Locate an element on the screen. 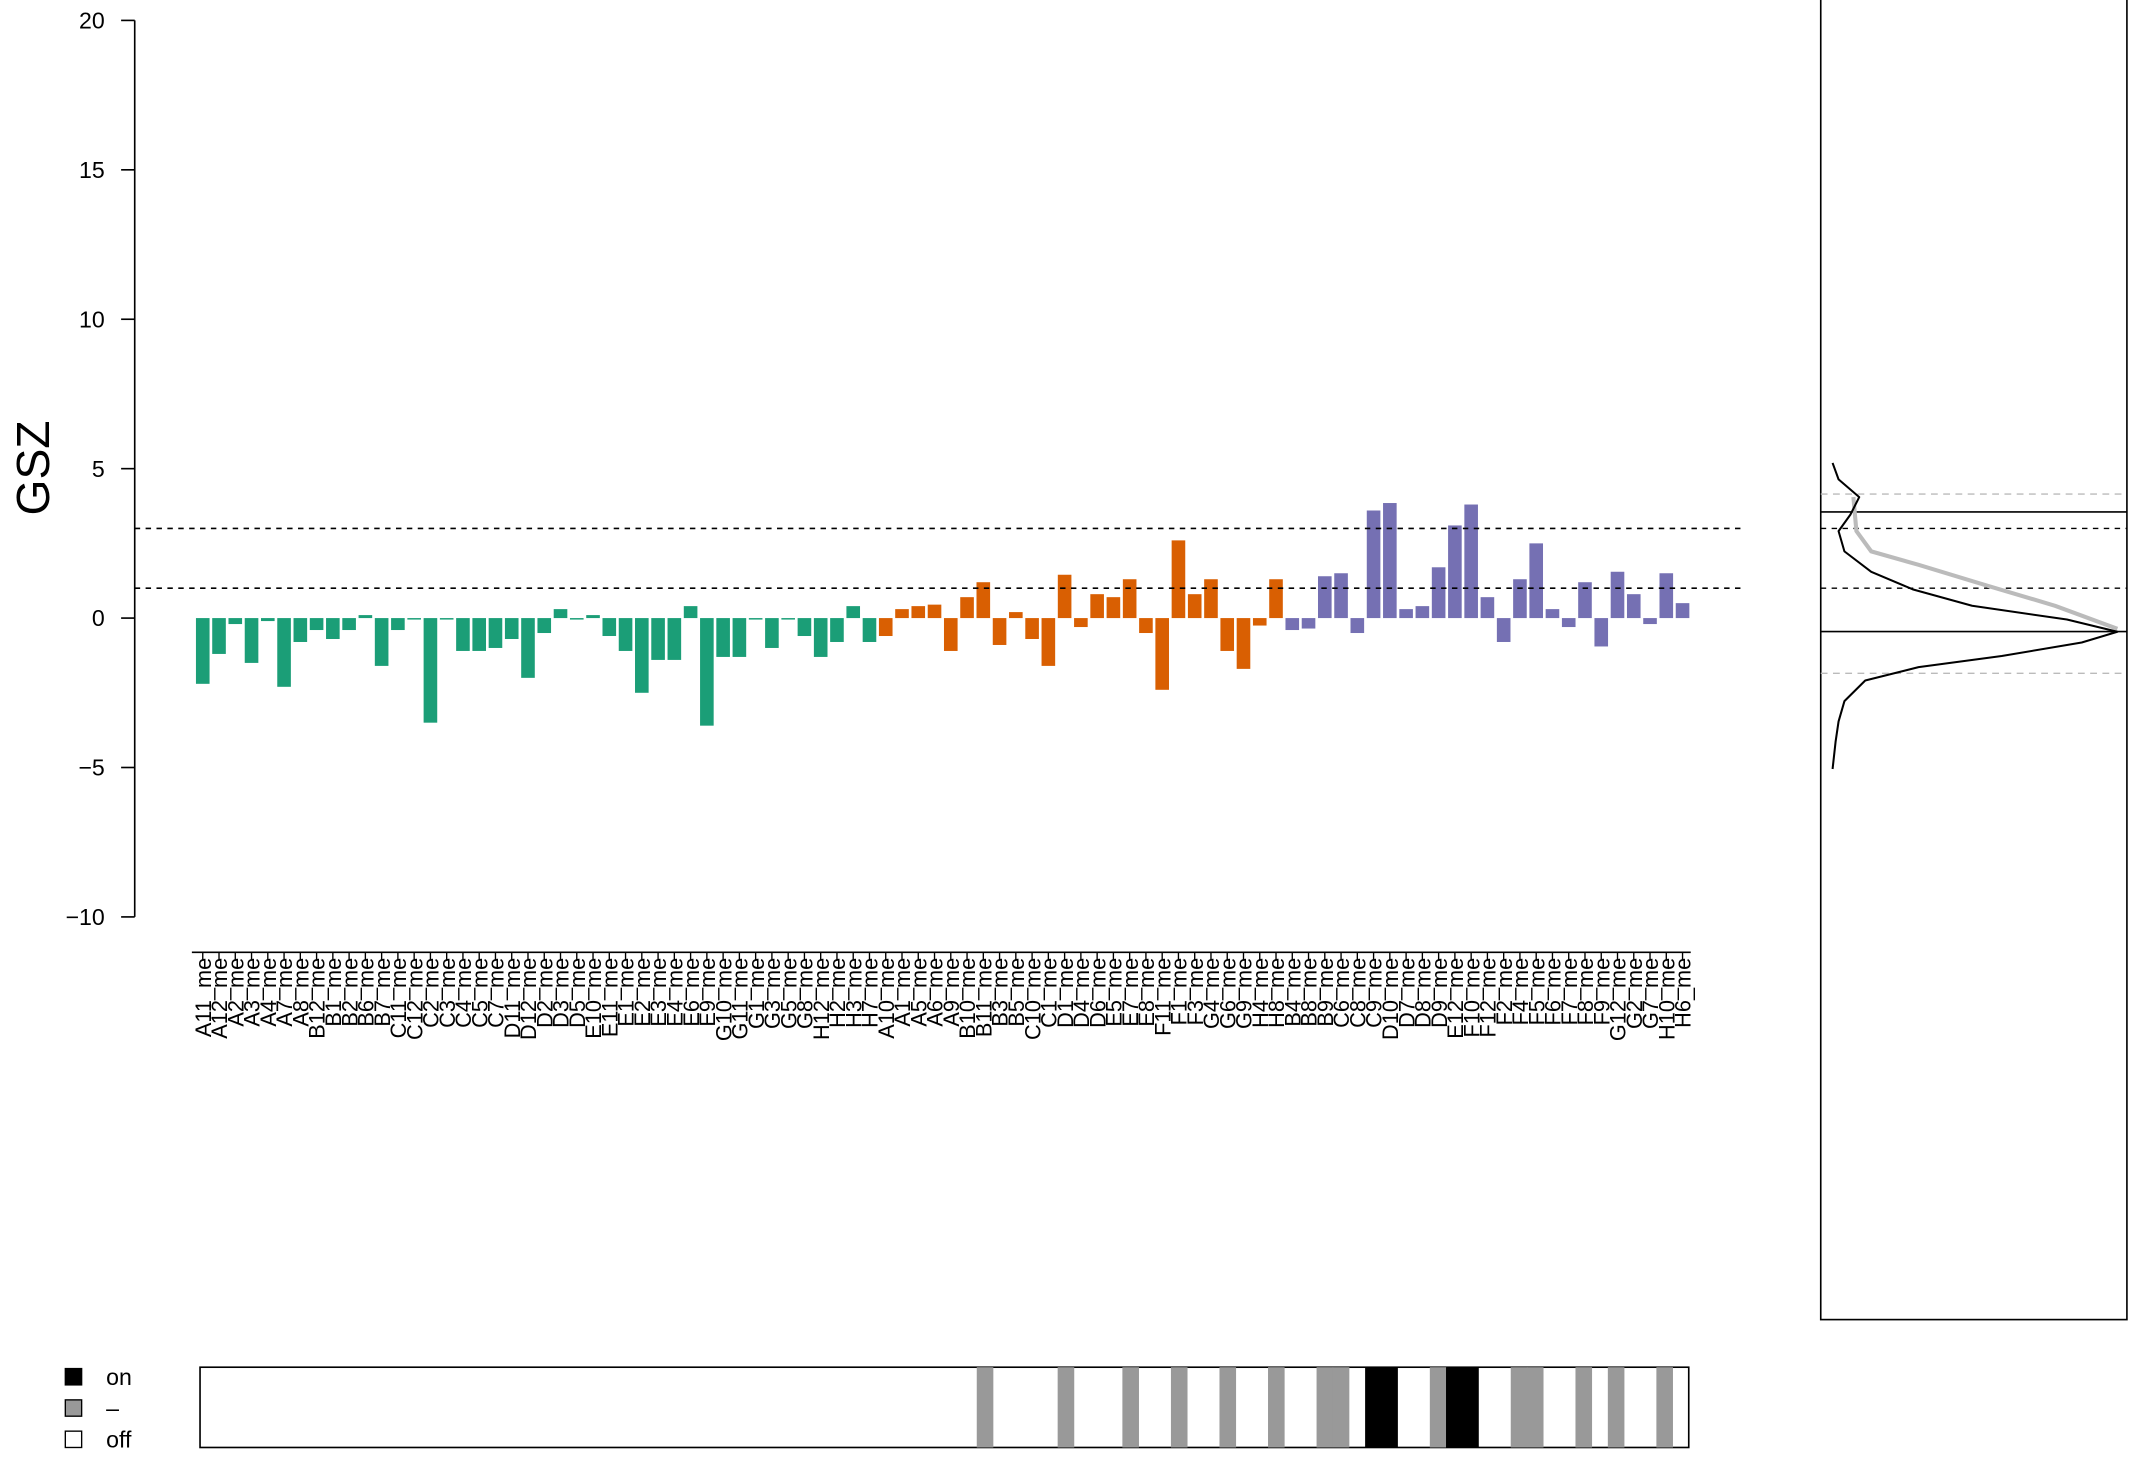  y-tick-label: 20 is located at coordinates (92, 21).